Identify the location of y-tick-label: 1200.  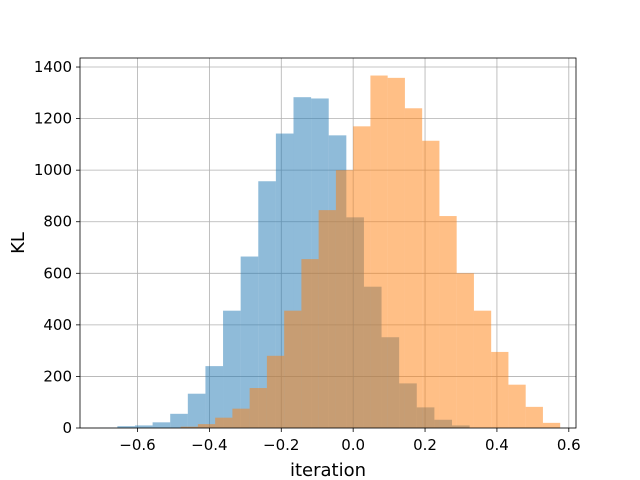
(53, 119).